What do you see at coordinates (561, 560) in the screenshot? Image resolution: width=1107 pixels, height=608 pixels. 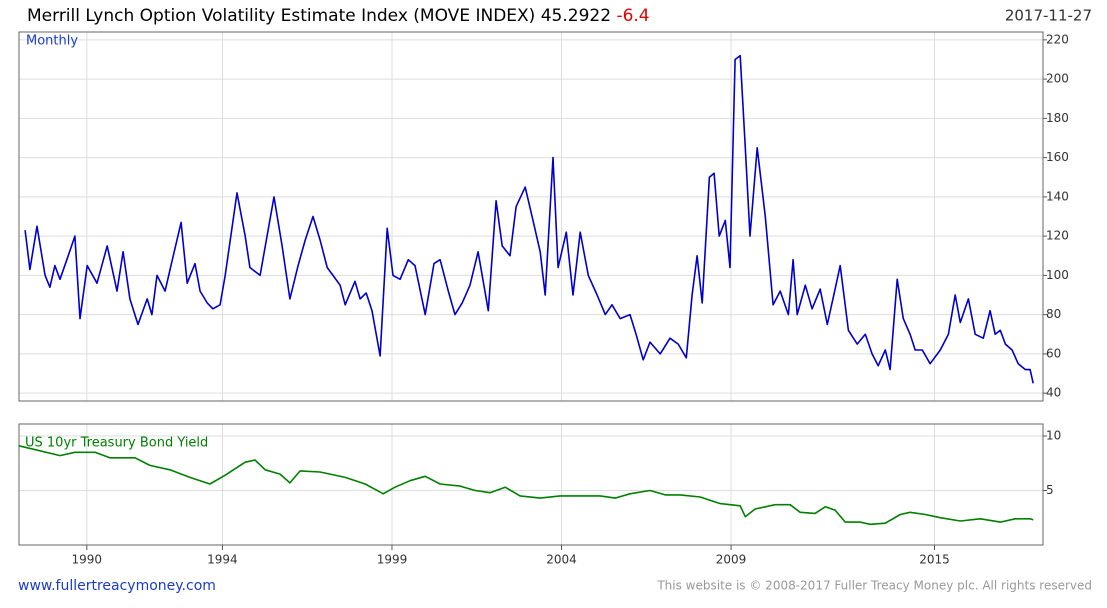 I see `x-tick-label: 2004` at bounding box center [561, 560].